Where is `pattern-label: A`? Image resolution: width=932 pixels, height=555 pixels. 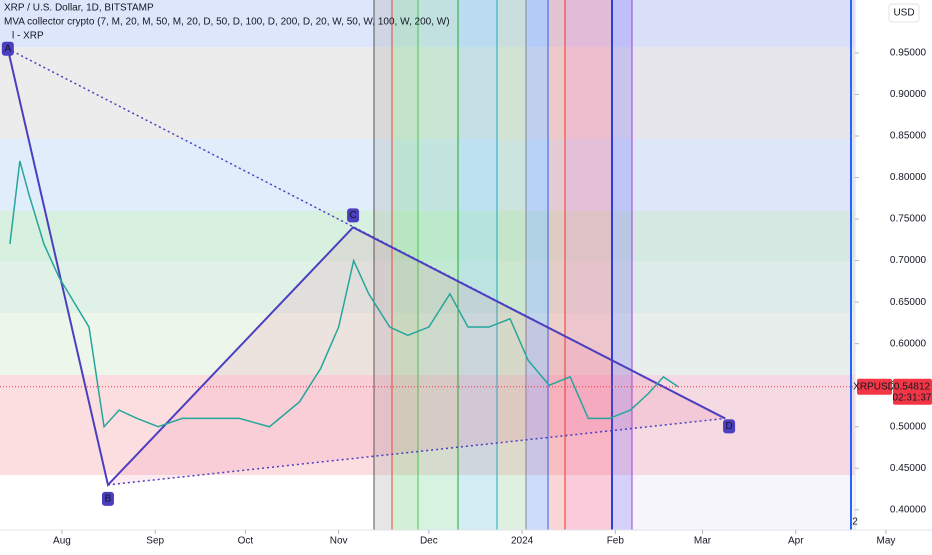 pattern-label: A is located at coordinates (7, 48).